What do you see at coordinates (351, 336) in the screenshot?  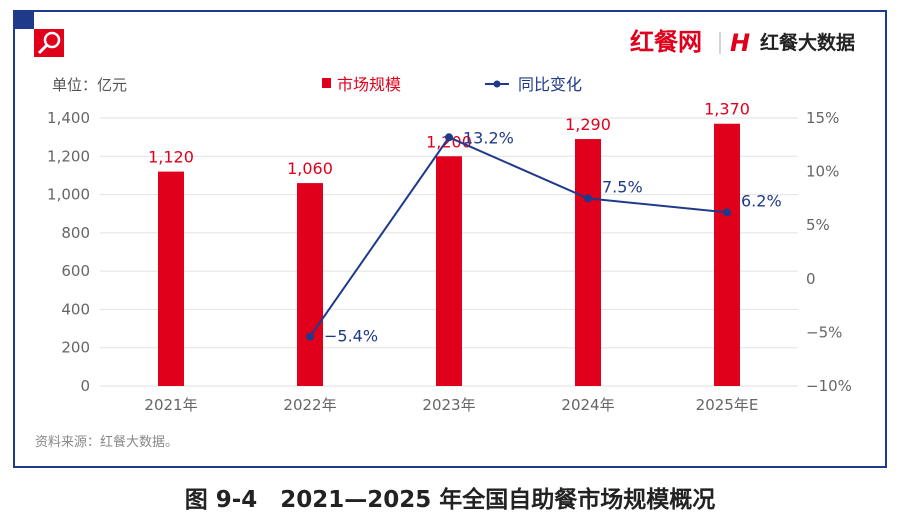 I see `line-value-label: −5.4%` at bounding box center [351, 336].